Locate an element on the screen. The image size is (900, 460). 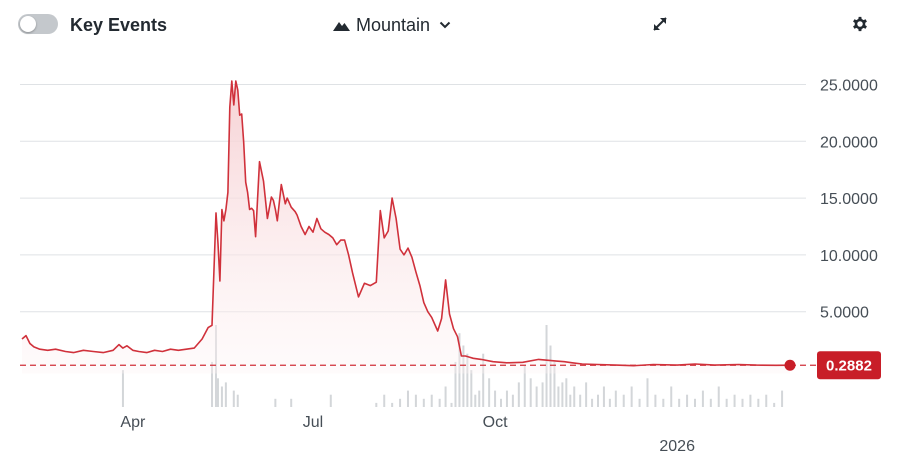
key-events-label: Key Events is located at coordinates (119, 25).